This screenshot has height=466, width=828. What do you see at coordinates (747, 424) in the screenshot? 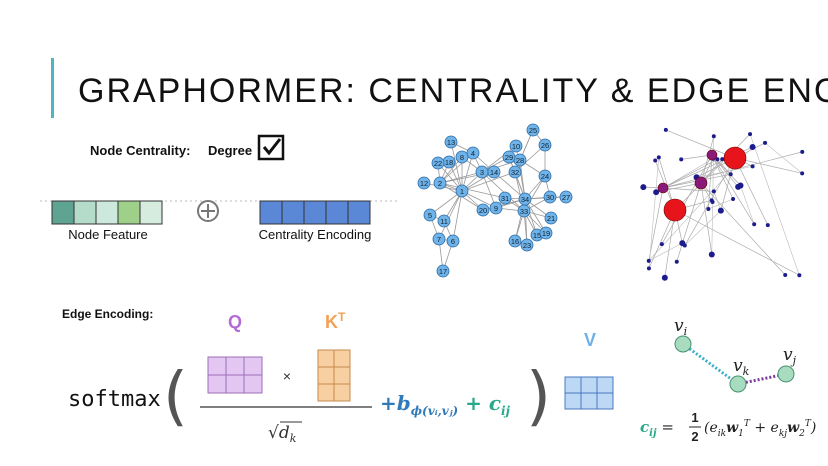
I see `sup: T` at bounding box center [747, 424].